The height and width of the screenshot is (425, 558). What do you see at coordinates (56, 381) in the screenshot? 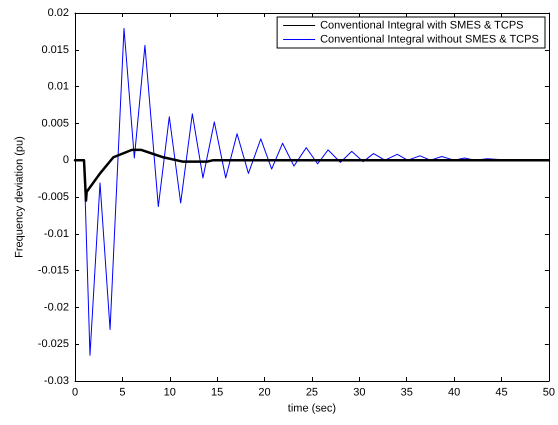
I see `y-tick-label: -0.03` at bounding box center [56, 381].